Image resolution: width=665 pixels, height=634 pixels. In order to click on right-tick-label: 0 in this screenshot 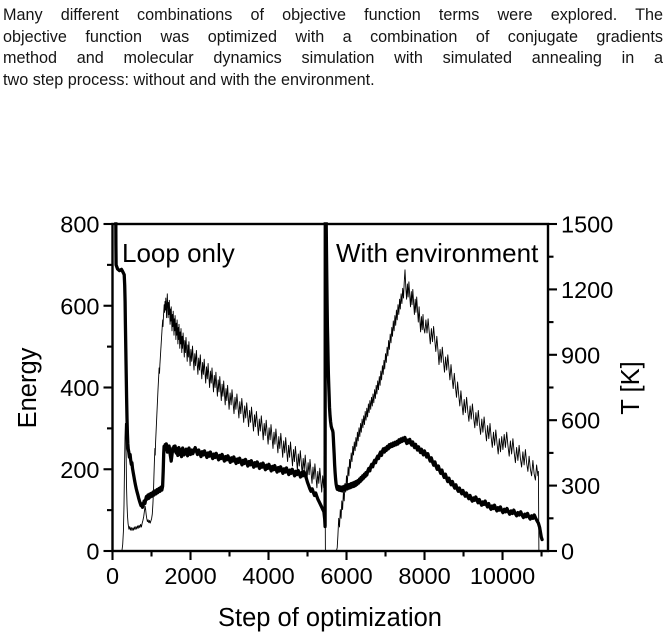, I will do `click(567, 552)`.